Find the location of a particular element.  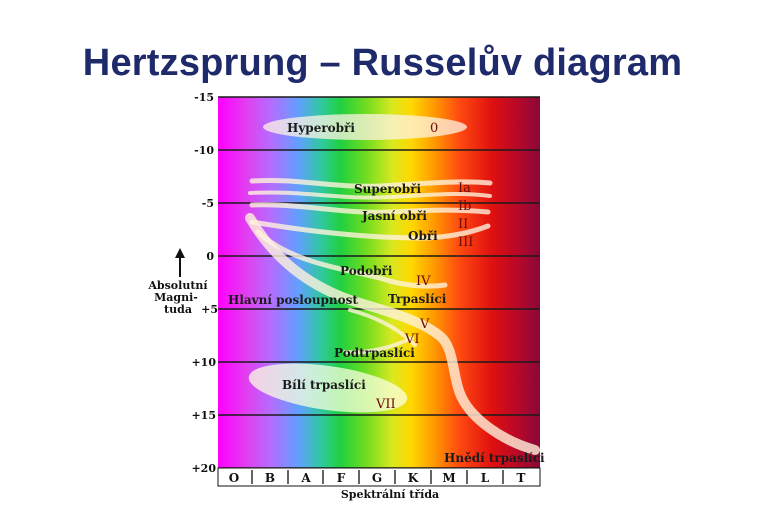

region-label-obri: Obři is located at coordinates (423, 236).